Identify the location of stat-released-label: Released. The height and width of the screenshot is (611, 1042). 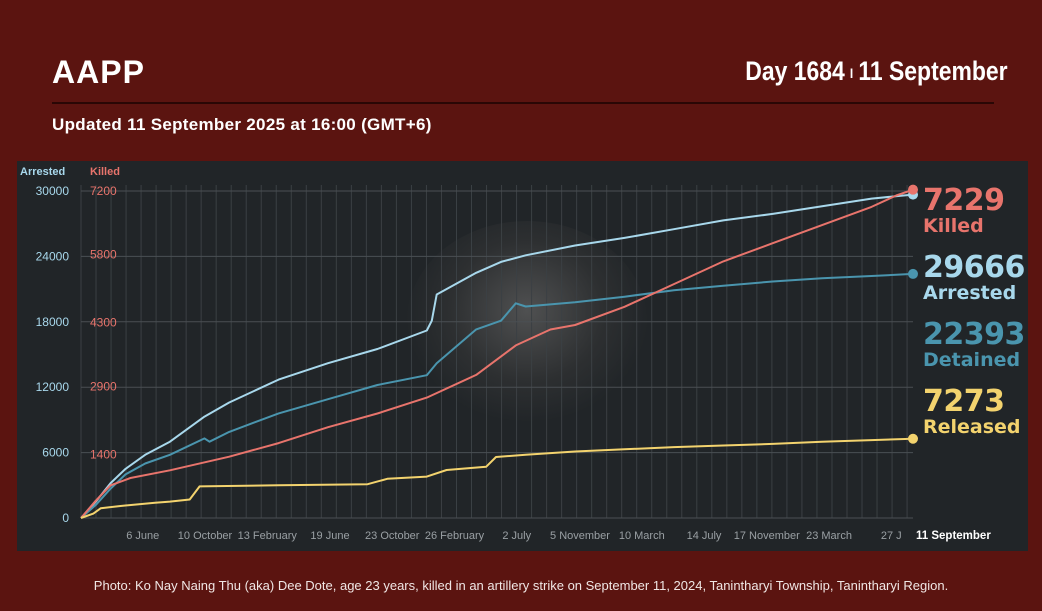
(972, 427).